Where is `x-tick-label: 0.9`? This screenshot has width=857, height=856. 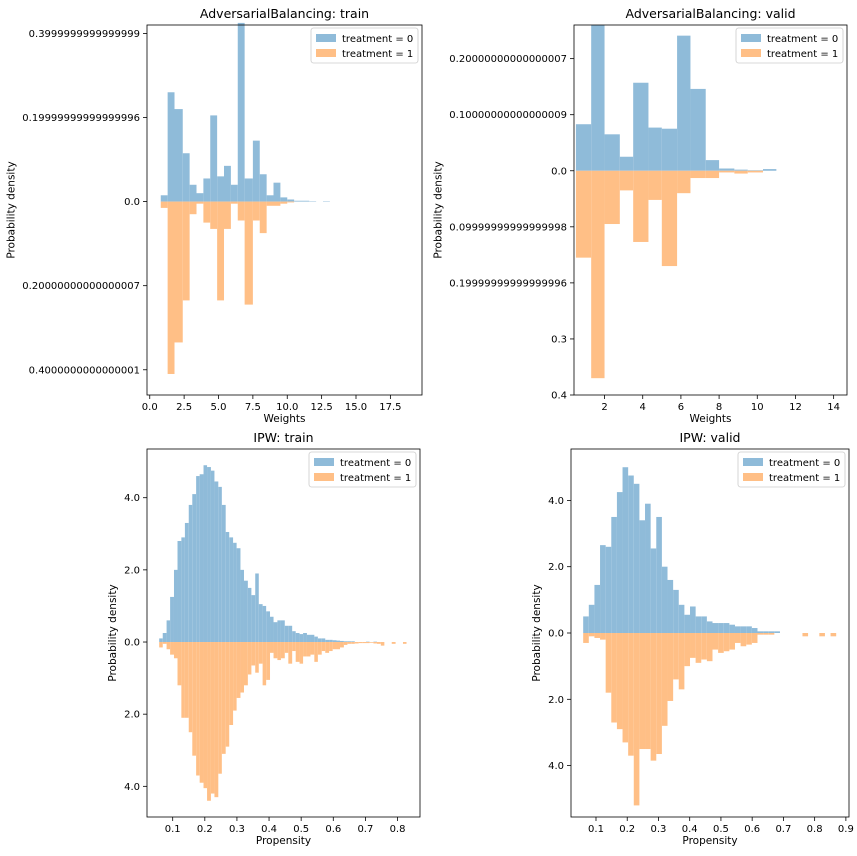 x-tick-label: 0.9 is located at coordinates (846, 829).